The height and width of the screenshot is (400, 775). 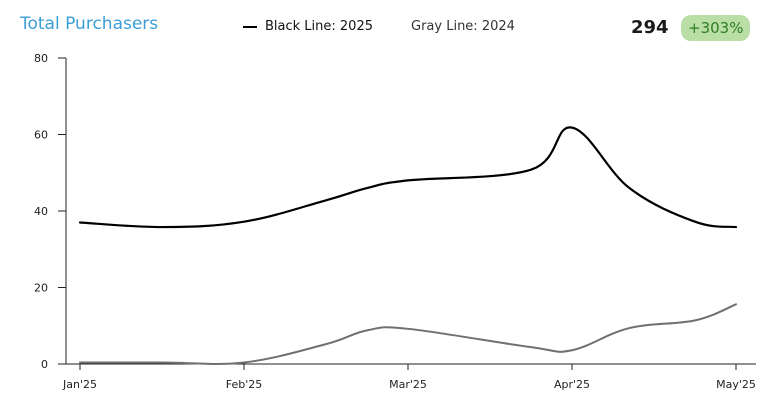 I want to click on y-tick-label-60: 60, so click(x=41, y=135).